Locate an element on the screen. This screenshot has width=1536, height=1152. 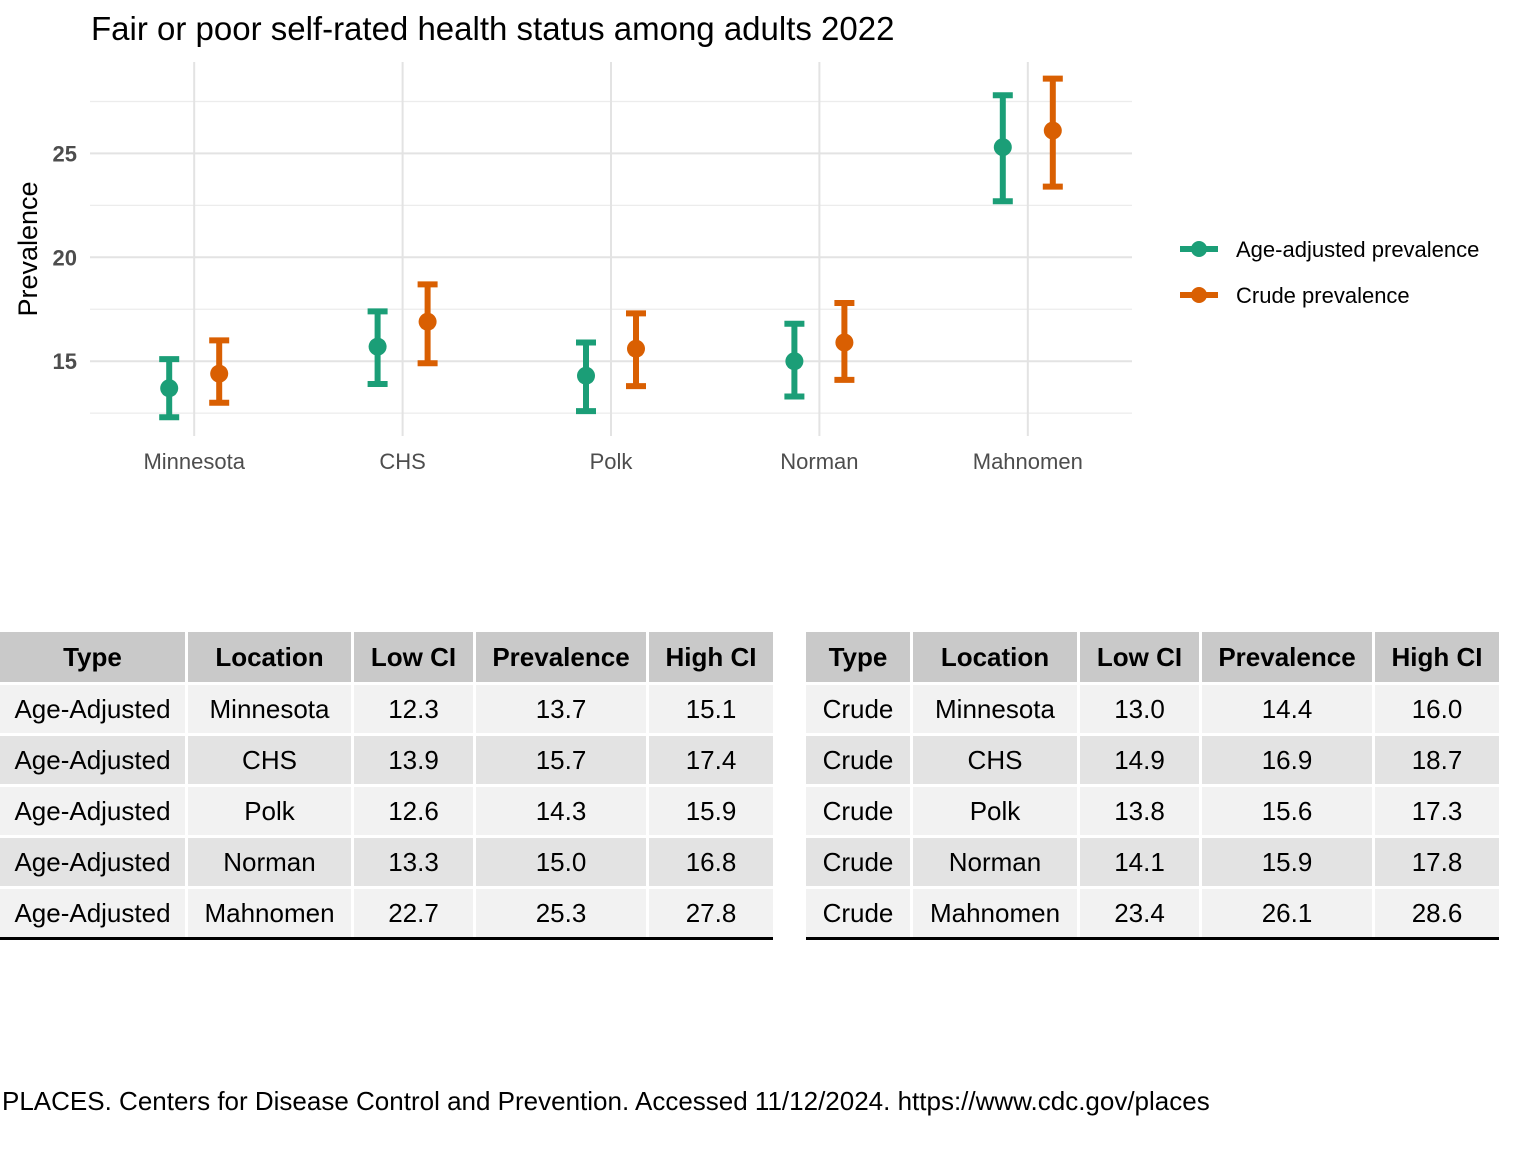
cell-low-ci: 13.8 is located at coordinates (1139, 810).